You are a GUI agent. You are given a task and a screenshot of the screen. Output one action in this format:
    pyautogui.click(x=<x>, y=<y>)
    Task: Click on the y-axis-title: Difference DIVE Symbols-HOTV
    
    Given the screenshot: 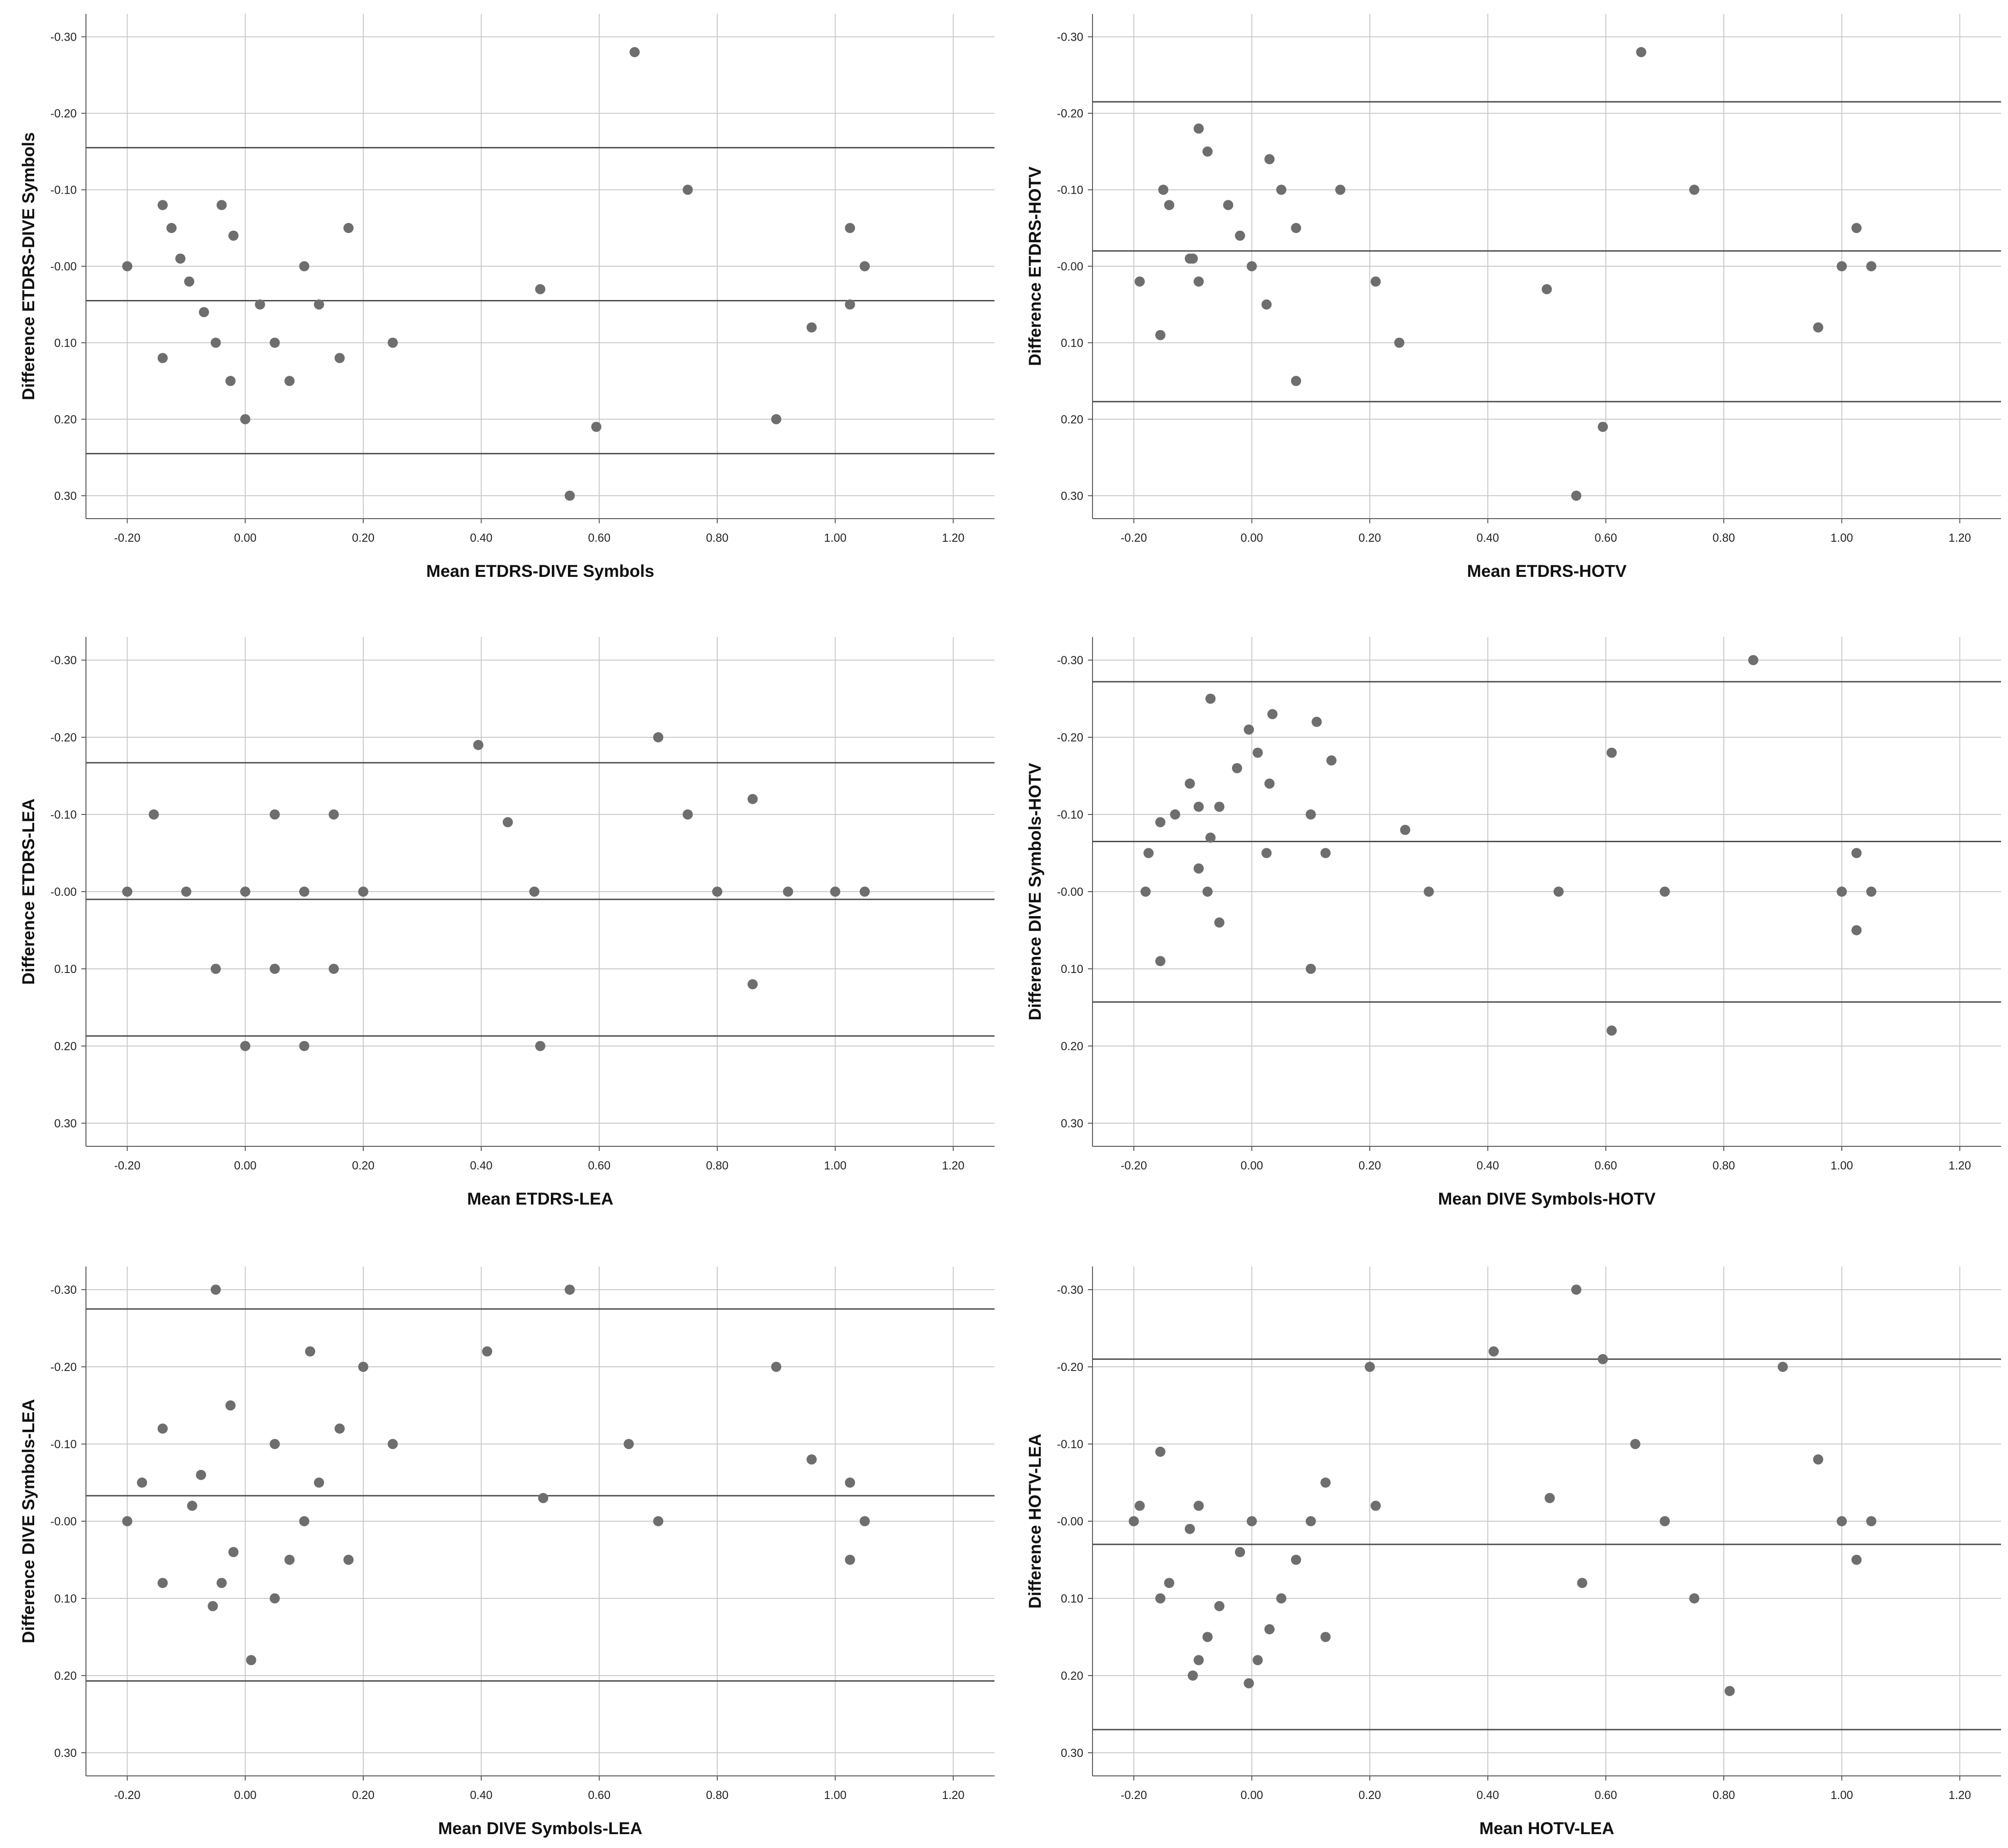 What is the action you would take?
    pyautogui.click(x=1035, y=892)
    